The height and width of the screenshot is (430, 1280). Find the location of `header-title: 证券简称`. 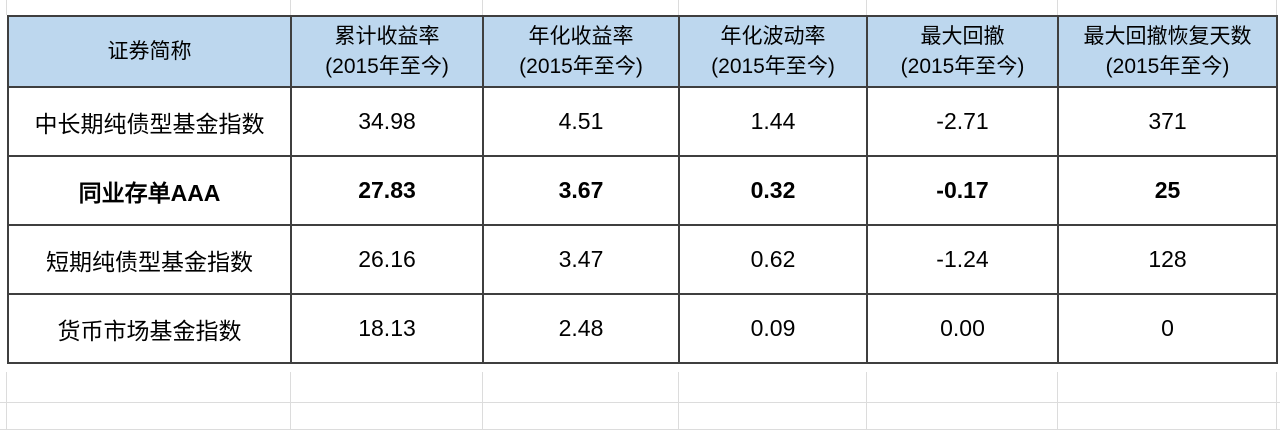

header-title: 证券简称 is located at coordinates (149, 51).